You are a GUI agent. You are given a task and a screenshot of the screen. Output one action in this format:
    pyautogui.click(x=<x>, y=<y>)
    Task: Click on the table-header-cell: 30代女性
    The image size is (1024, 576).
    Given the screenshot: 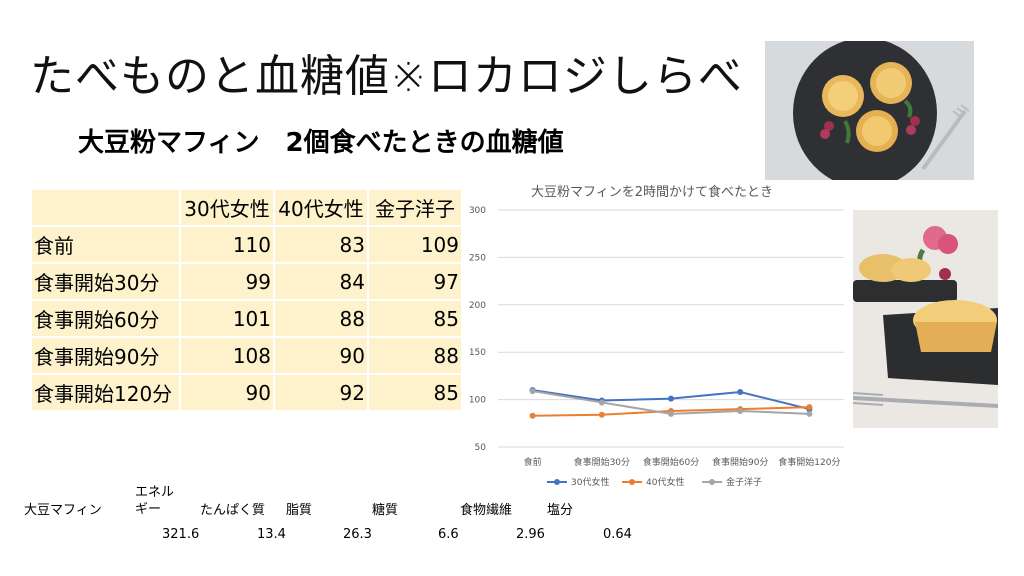 What is the action you would take?
    pyautogui.click(x=228, y=208)
    